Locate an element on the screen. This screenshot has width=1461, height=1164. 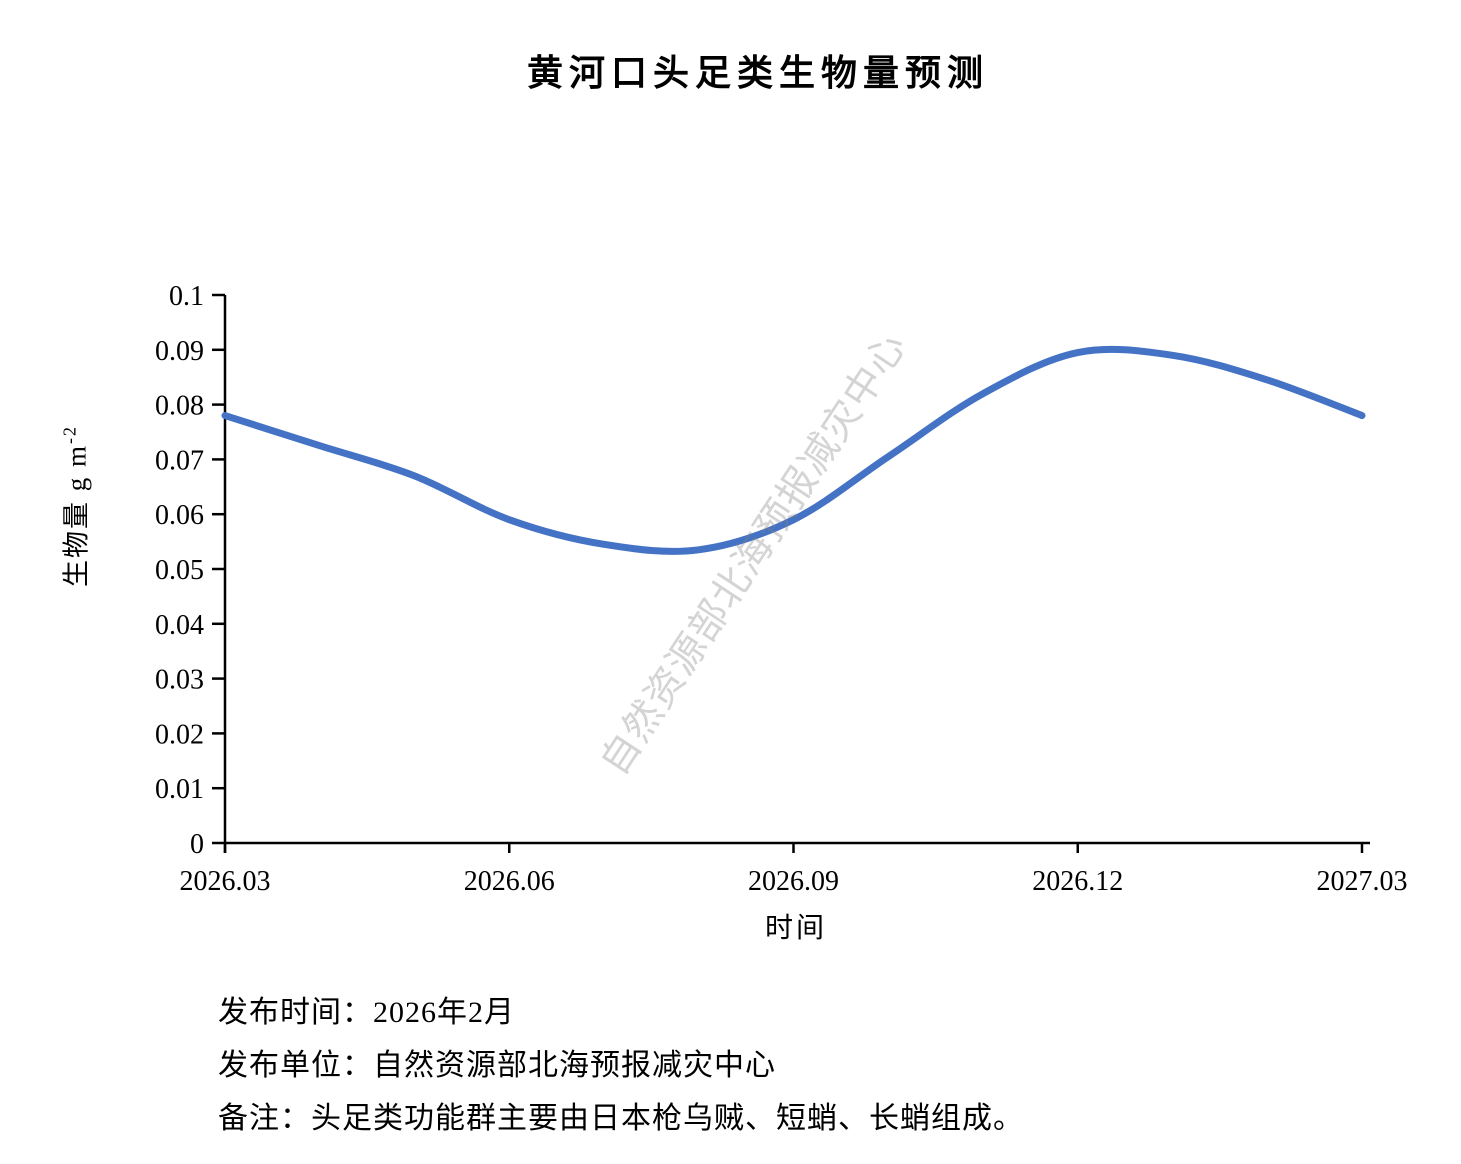
footer-note: 备注：头足类功能群主要由日本枪乌贼、短蛸、长蛸组成。 is located at coordinates (621, 1118).